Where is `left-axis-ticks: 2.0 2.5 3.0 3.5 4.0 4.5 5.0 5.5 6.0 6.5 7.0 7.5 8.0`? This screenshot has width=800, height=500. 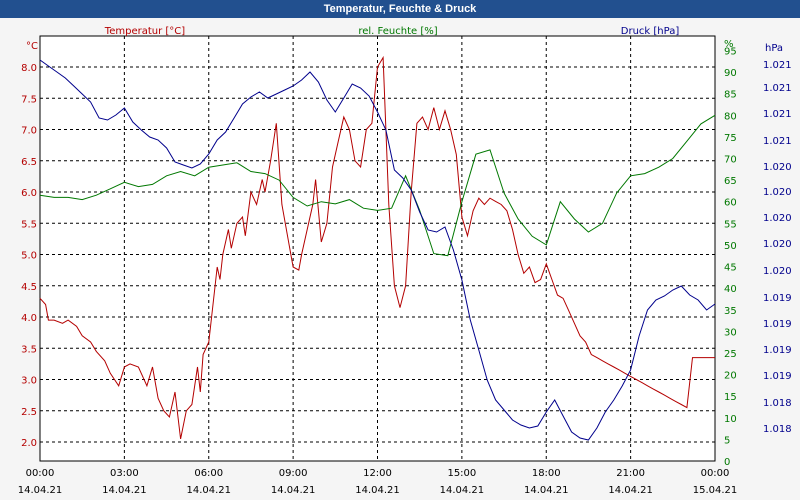 left-axis-ticks: 2.0 2.5 3.0 3.5 4.0 4.5 5.0 5.5 6.0 6.5 7.0 7.5 8.0 is located at coordinates (29, 256).